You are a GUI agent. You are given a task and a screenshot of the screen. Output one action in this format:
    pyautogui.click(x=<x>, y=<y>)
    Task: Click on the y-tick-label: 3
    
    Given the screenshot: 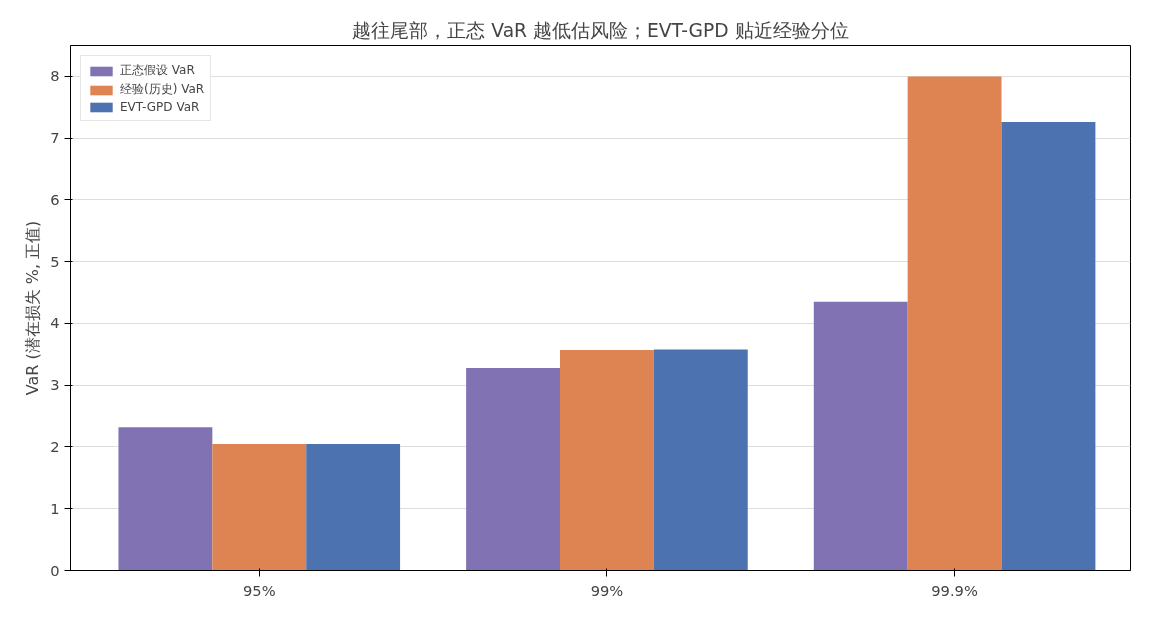 What is the action you would take?
    pyautogui.click(x=55, y=385)
    